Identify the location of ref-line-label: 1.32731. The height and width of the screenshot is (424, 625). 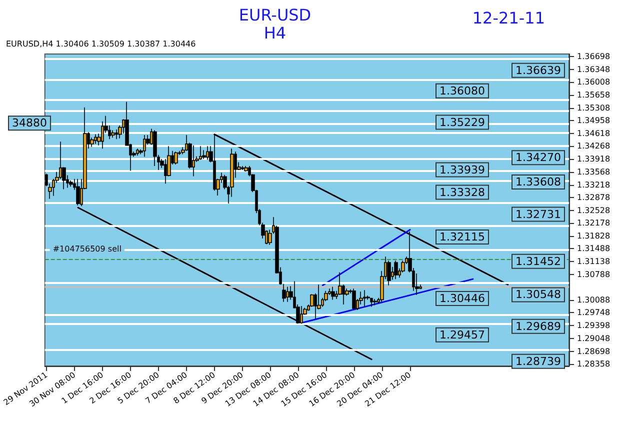
(538, 214).